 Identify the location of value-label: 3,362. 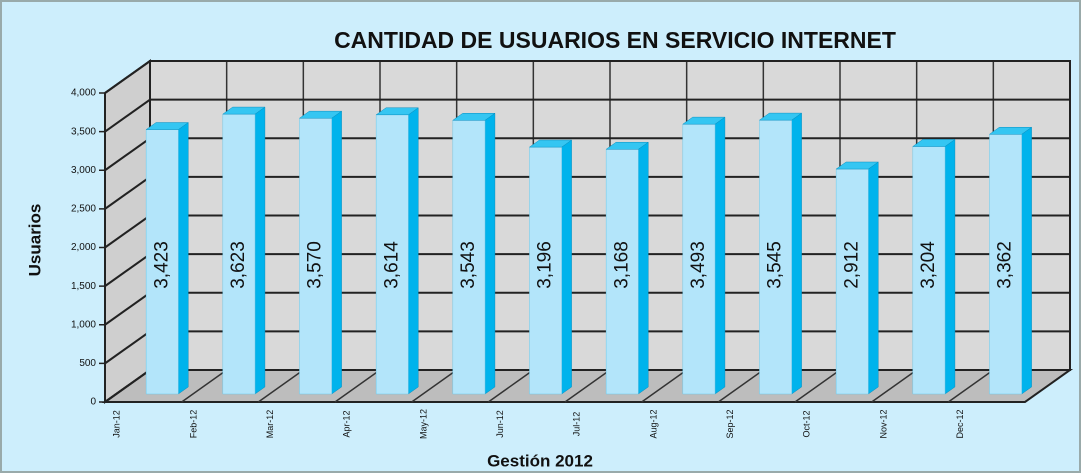
(1005, 265).